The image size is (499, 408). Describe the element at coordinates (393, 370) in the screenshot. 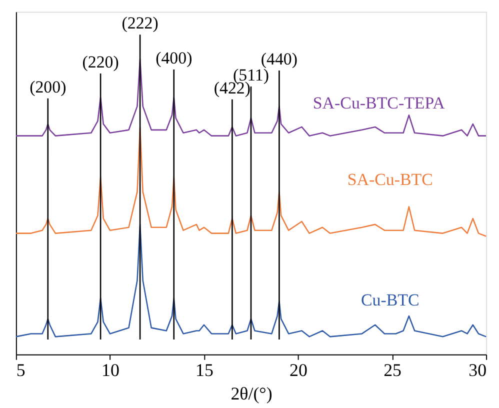

I see `x-tick-label: 25` at that location.